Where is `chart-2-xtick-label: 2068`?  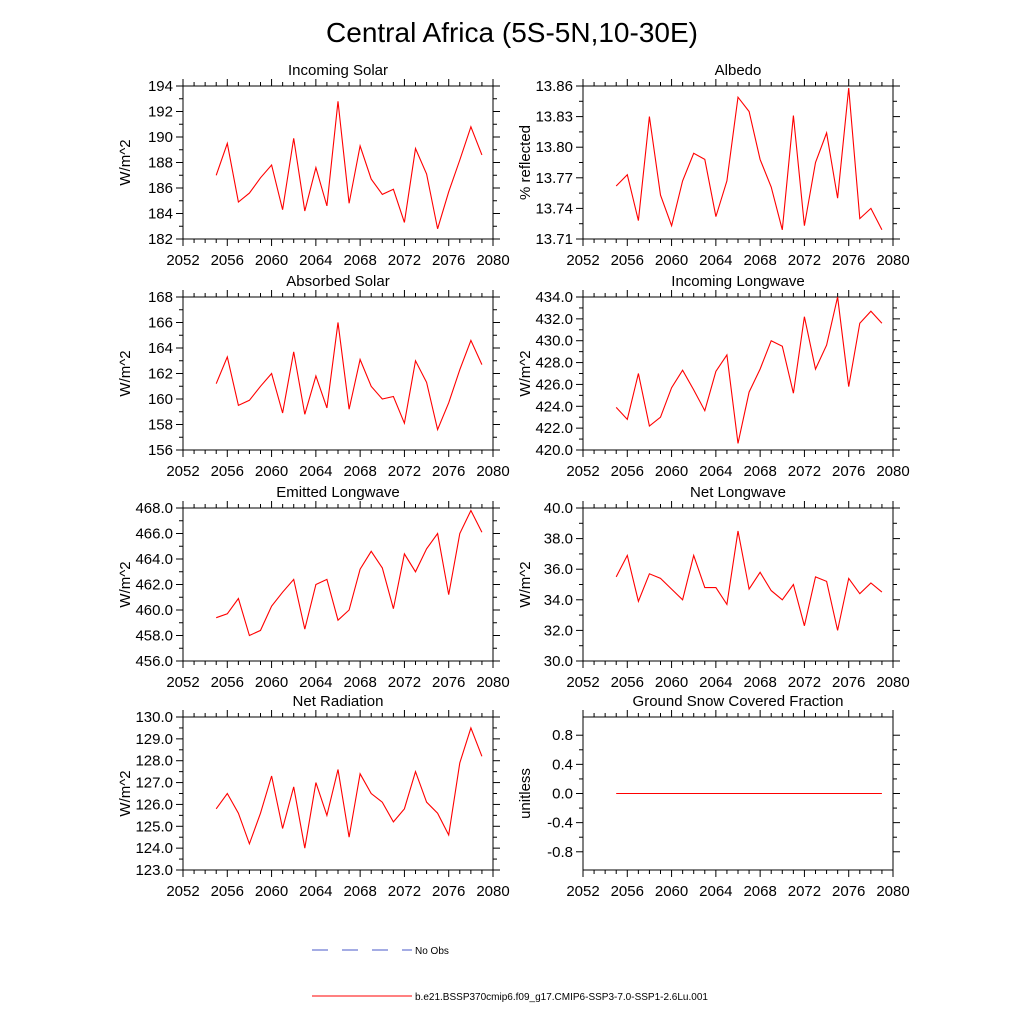 chart-2-xtick-label: 2068 is located at coordinates (759, 260).